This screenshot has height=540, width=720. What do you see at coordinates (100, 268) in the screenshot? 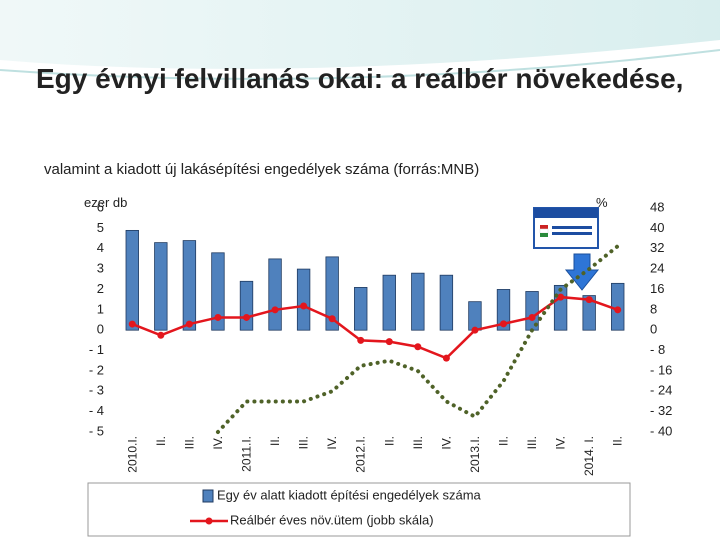
I see `y-tick-label: 3` at bounding box center [100, 268].